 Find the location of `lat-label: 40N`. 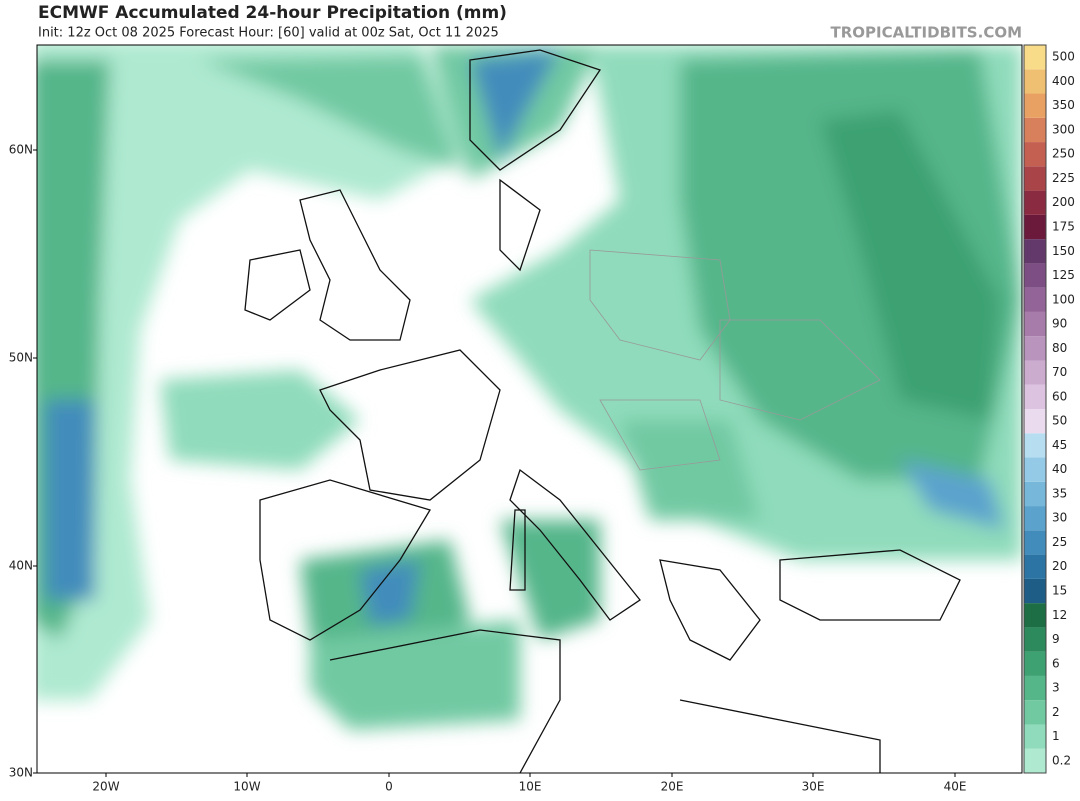

lat-label: 40N is located at coordinates (21, 566).